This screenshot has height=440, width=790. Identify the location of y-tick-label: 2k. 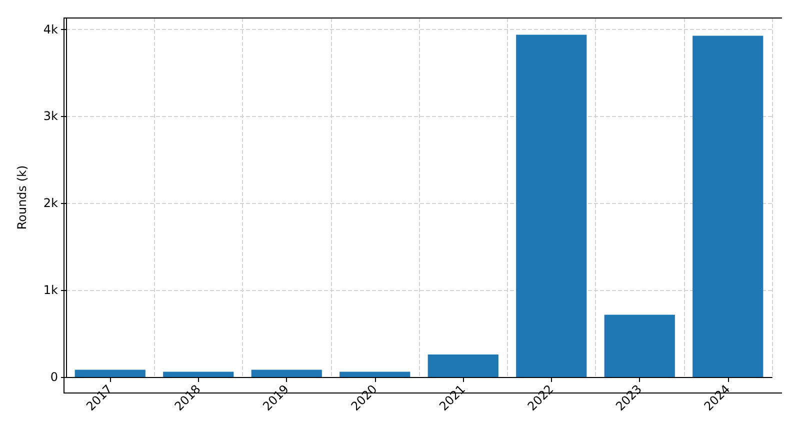
(50, 203).